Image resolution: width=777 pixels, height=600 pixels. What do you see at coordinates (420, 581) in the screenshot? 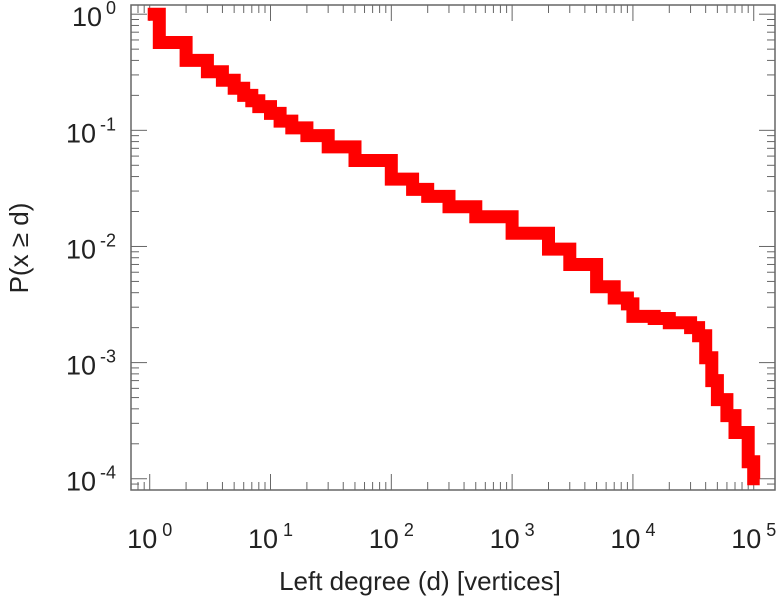
I see `x-axis-label: Left degree (d) [vertices]` at bounding box center [420, 581].